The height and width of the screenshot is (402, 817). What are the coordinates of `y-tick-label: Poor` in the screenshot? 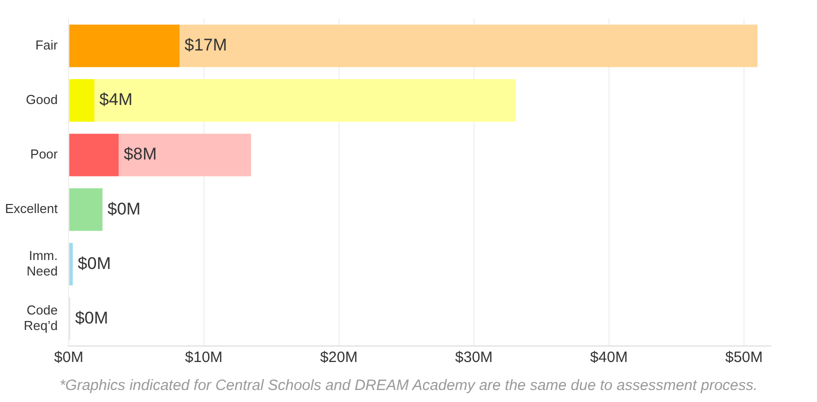 It's located at (44, 154).